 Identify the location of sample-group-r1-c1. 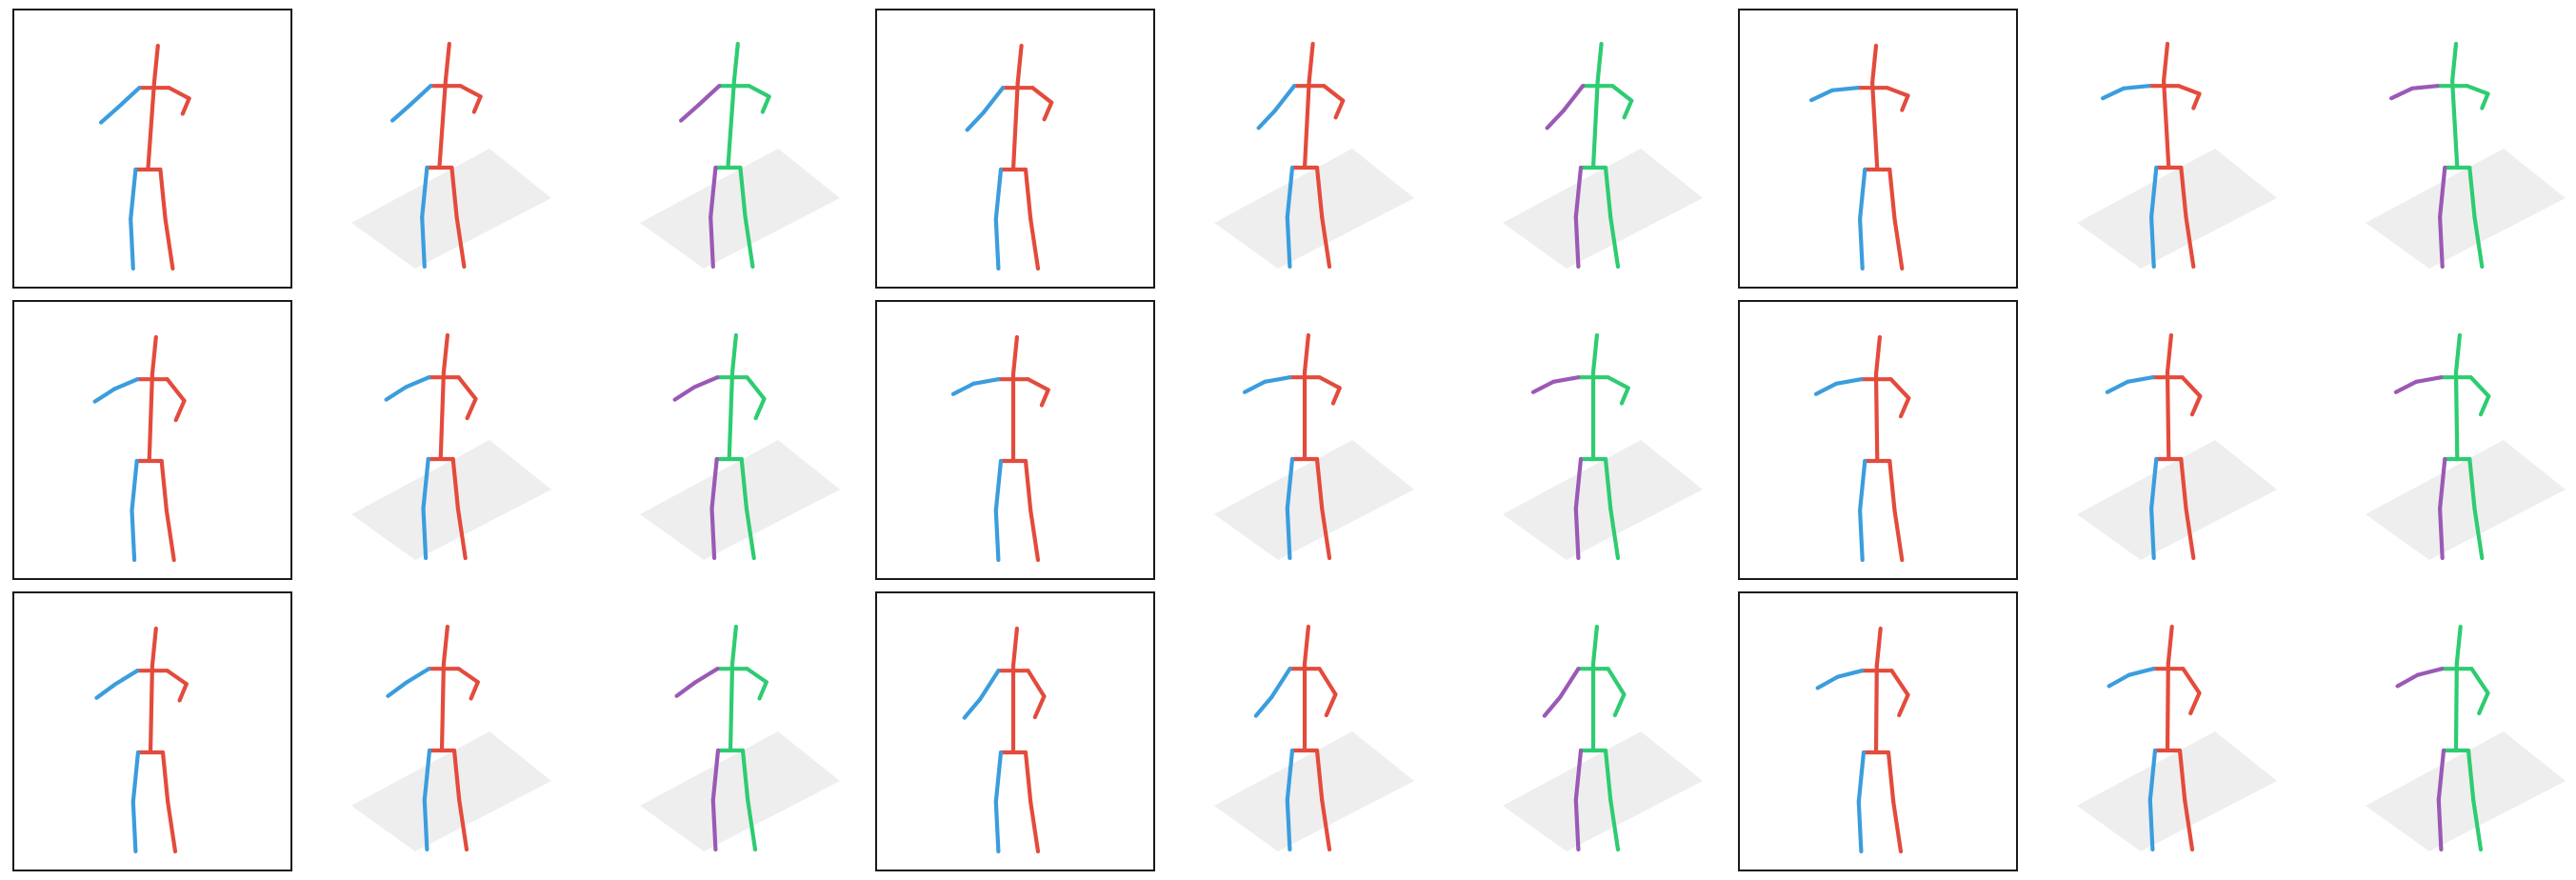
(426, 149).